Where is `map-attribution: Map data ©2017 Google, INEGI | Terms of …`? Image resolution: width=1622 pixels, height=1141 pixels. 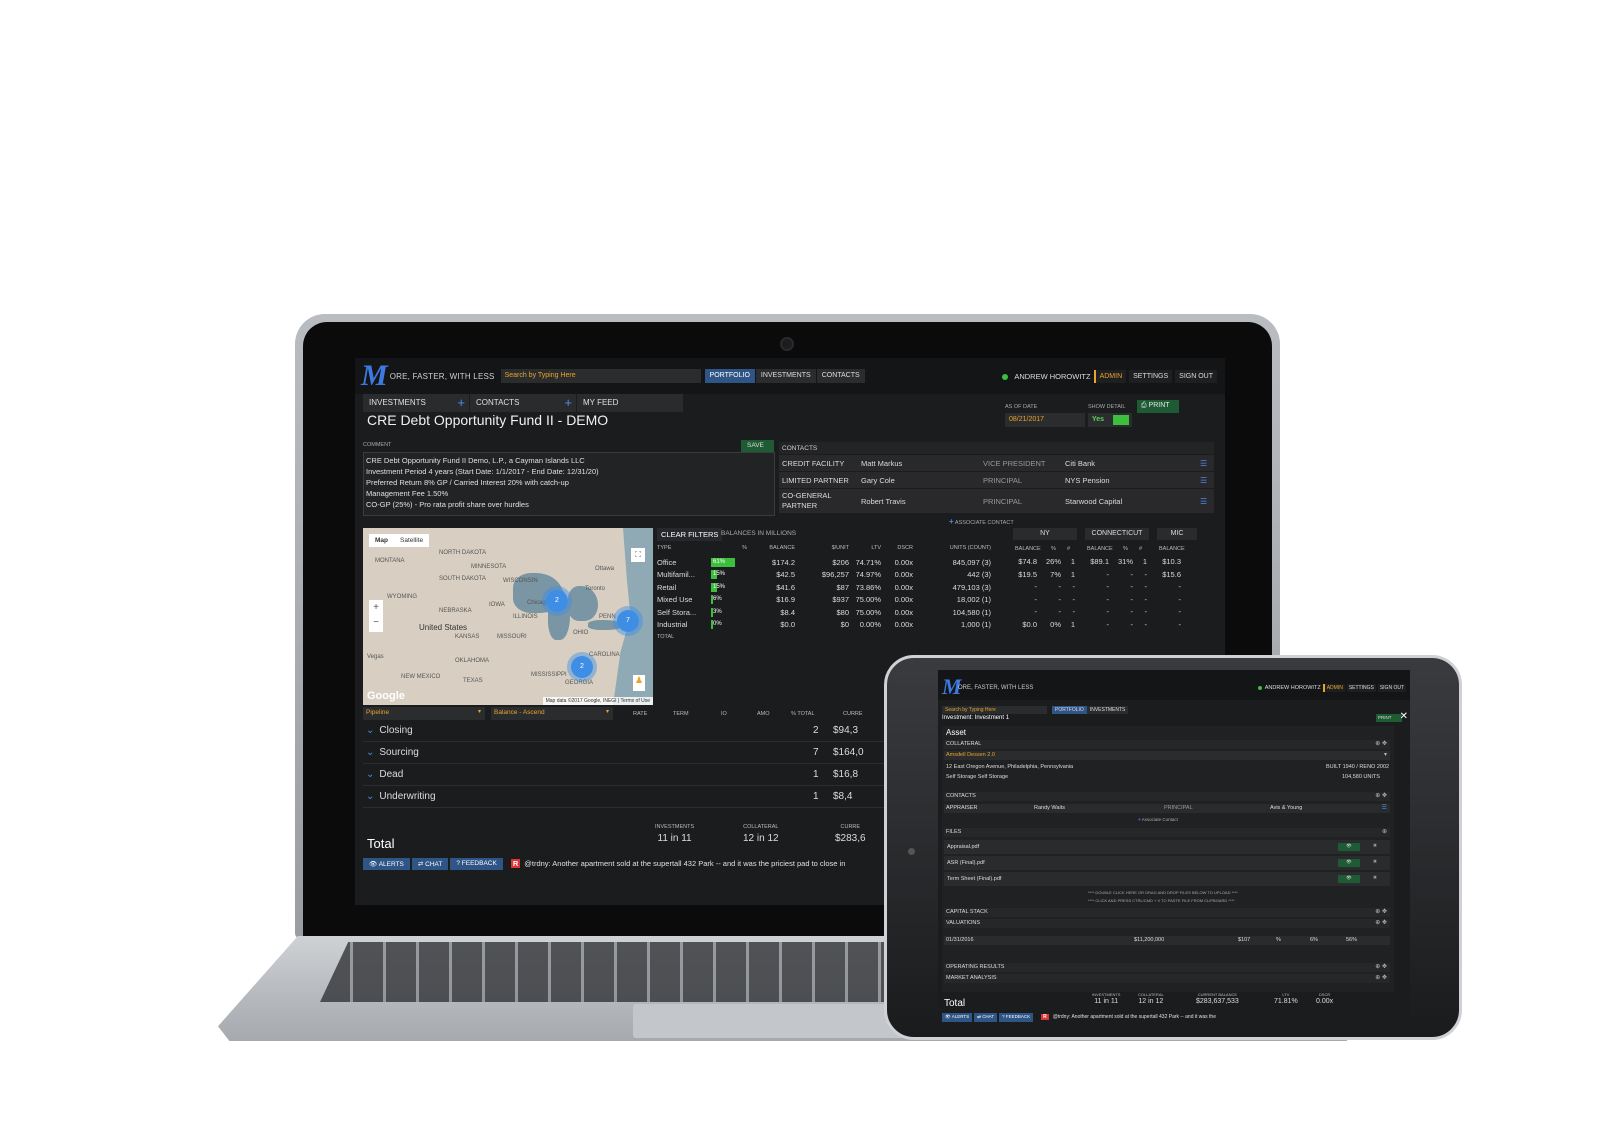
map-attribution: Map data ©2017 Google, INEGI | Terms of … is located at coordinates (597, 701).